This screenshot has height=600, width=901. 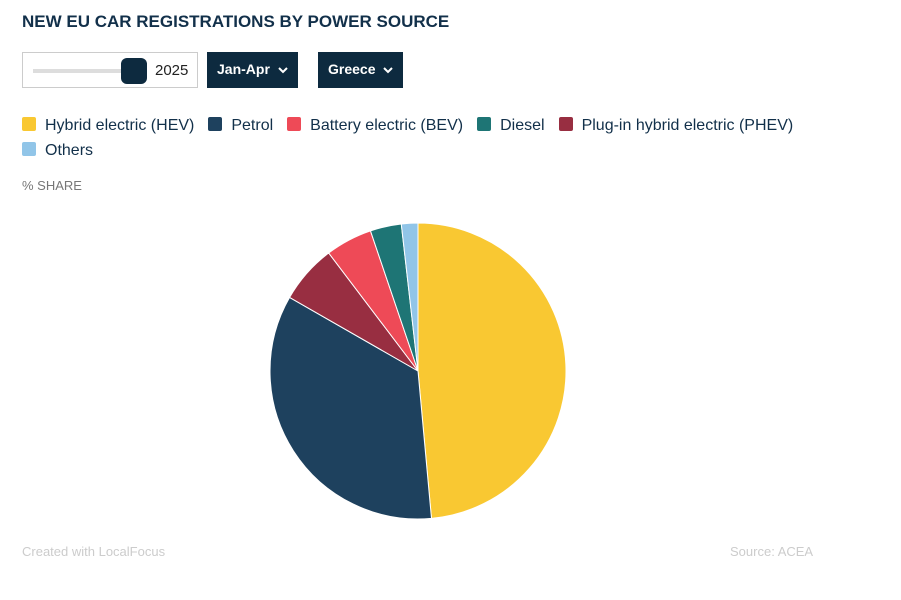 I want to click on legend-label: Hybrid electric (HEV), so click(x=120, y=125).